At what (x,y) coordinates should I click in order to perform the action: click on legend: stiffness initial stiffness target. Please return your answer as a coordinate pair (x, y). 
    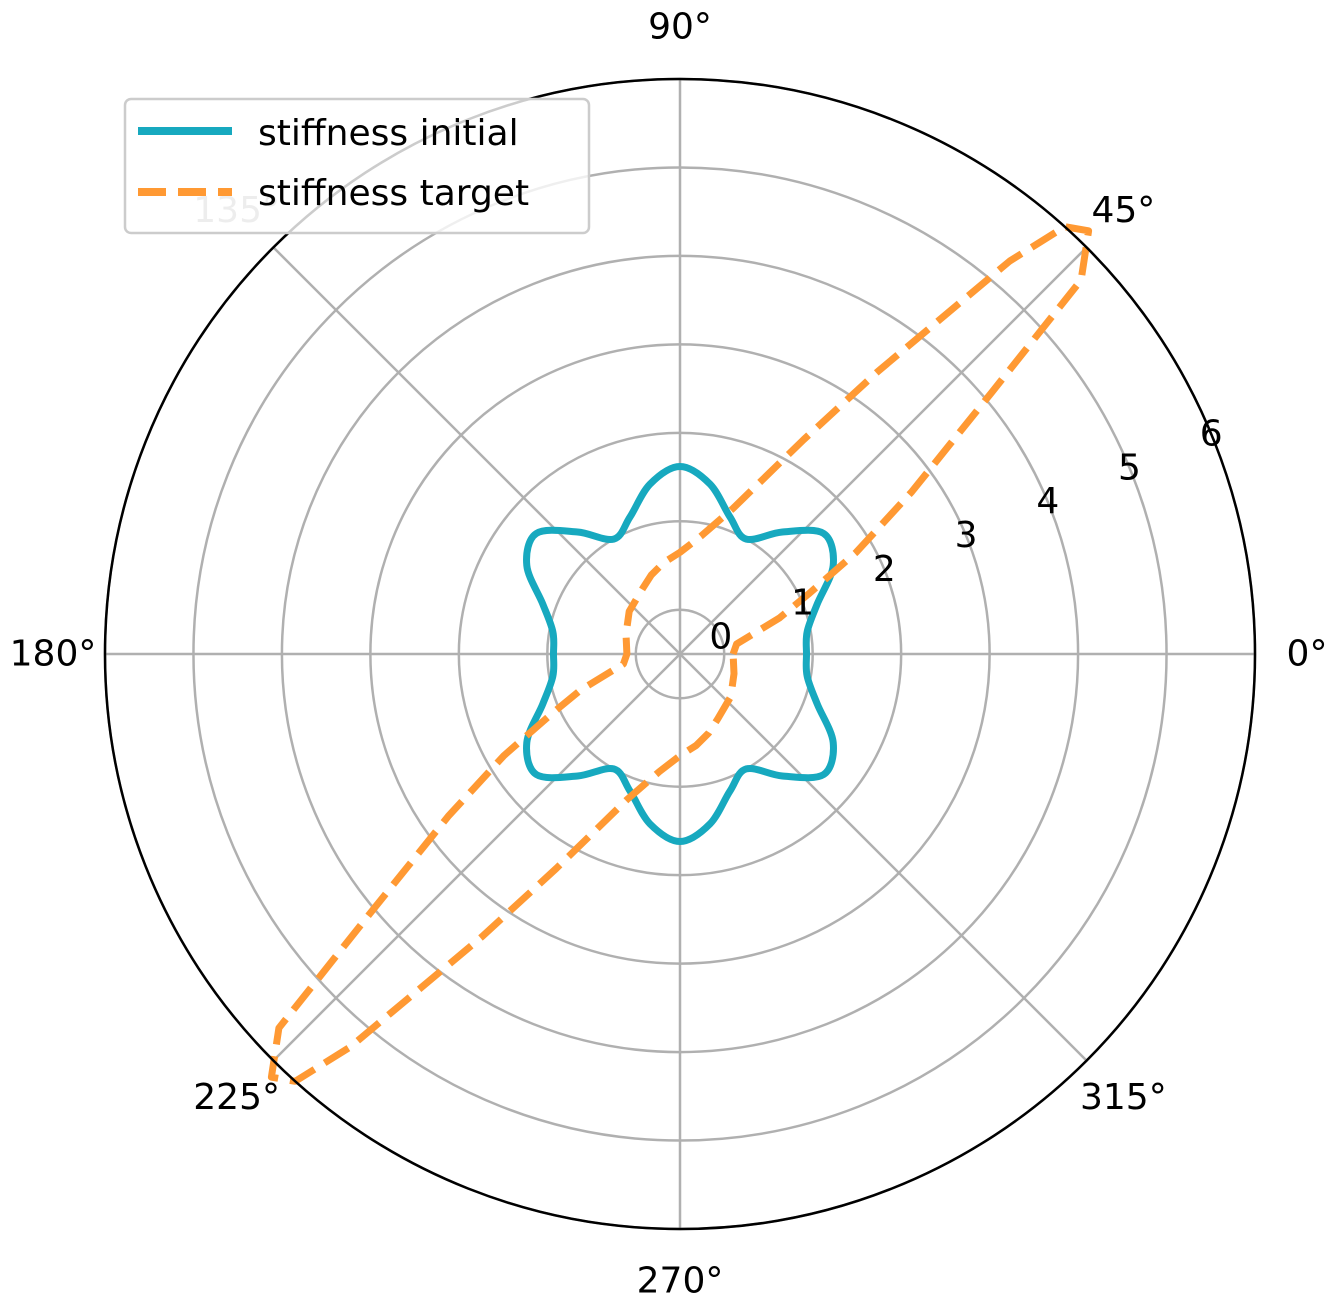
    Looking at the image, I should click on (357, 166).